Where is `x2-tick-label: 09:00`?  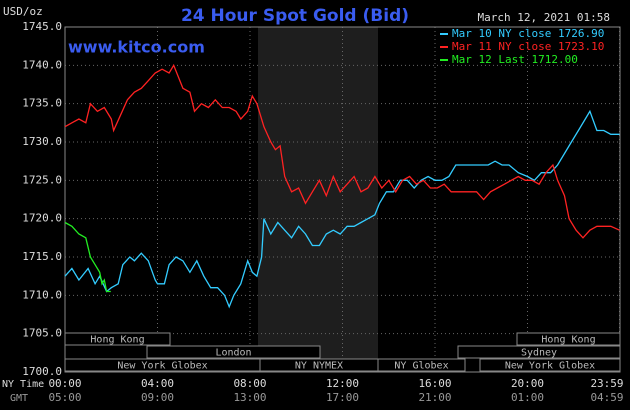 x2-tick-label: 09:00 is located at coordinates (157, 397).